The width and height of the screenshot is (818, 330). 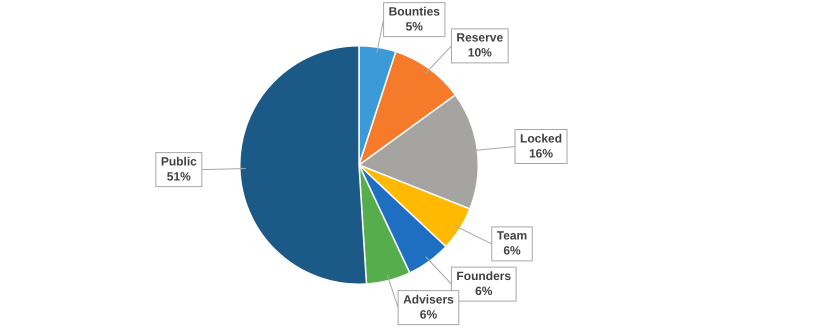 What do you see at coordinates (414, 11) in the screenshot?
I see `slice-label: Bounties` at bounding box center [414, 11].